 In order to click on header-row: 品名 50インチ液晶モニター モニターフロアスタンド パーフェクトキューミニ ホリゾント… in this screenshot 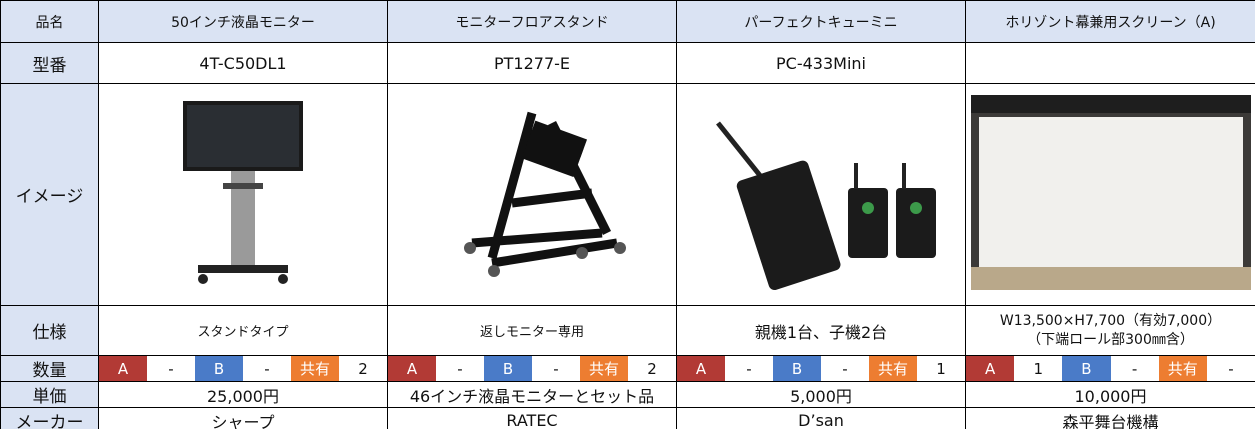, I will do `click(627, 21)`.